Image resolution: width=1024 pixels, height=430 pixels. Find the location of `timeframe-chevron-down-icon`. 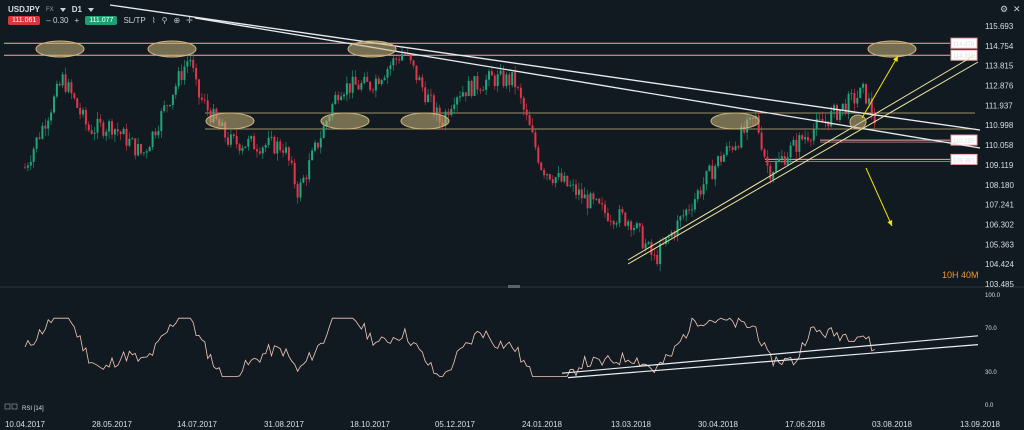

timeframe-chevron-down-icon is located at coordinates (90, 9).